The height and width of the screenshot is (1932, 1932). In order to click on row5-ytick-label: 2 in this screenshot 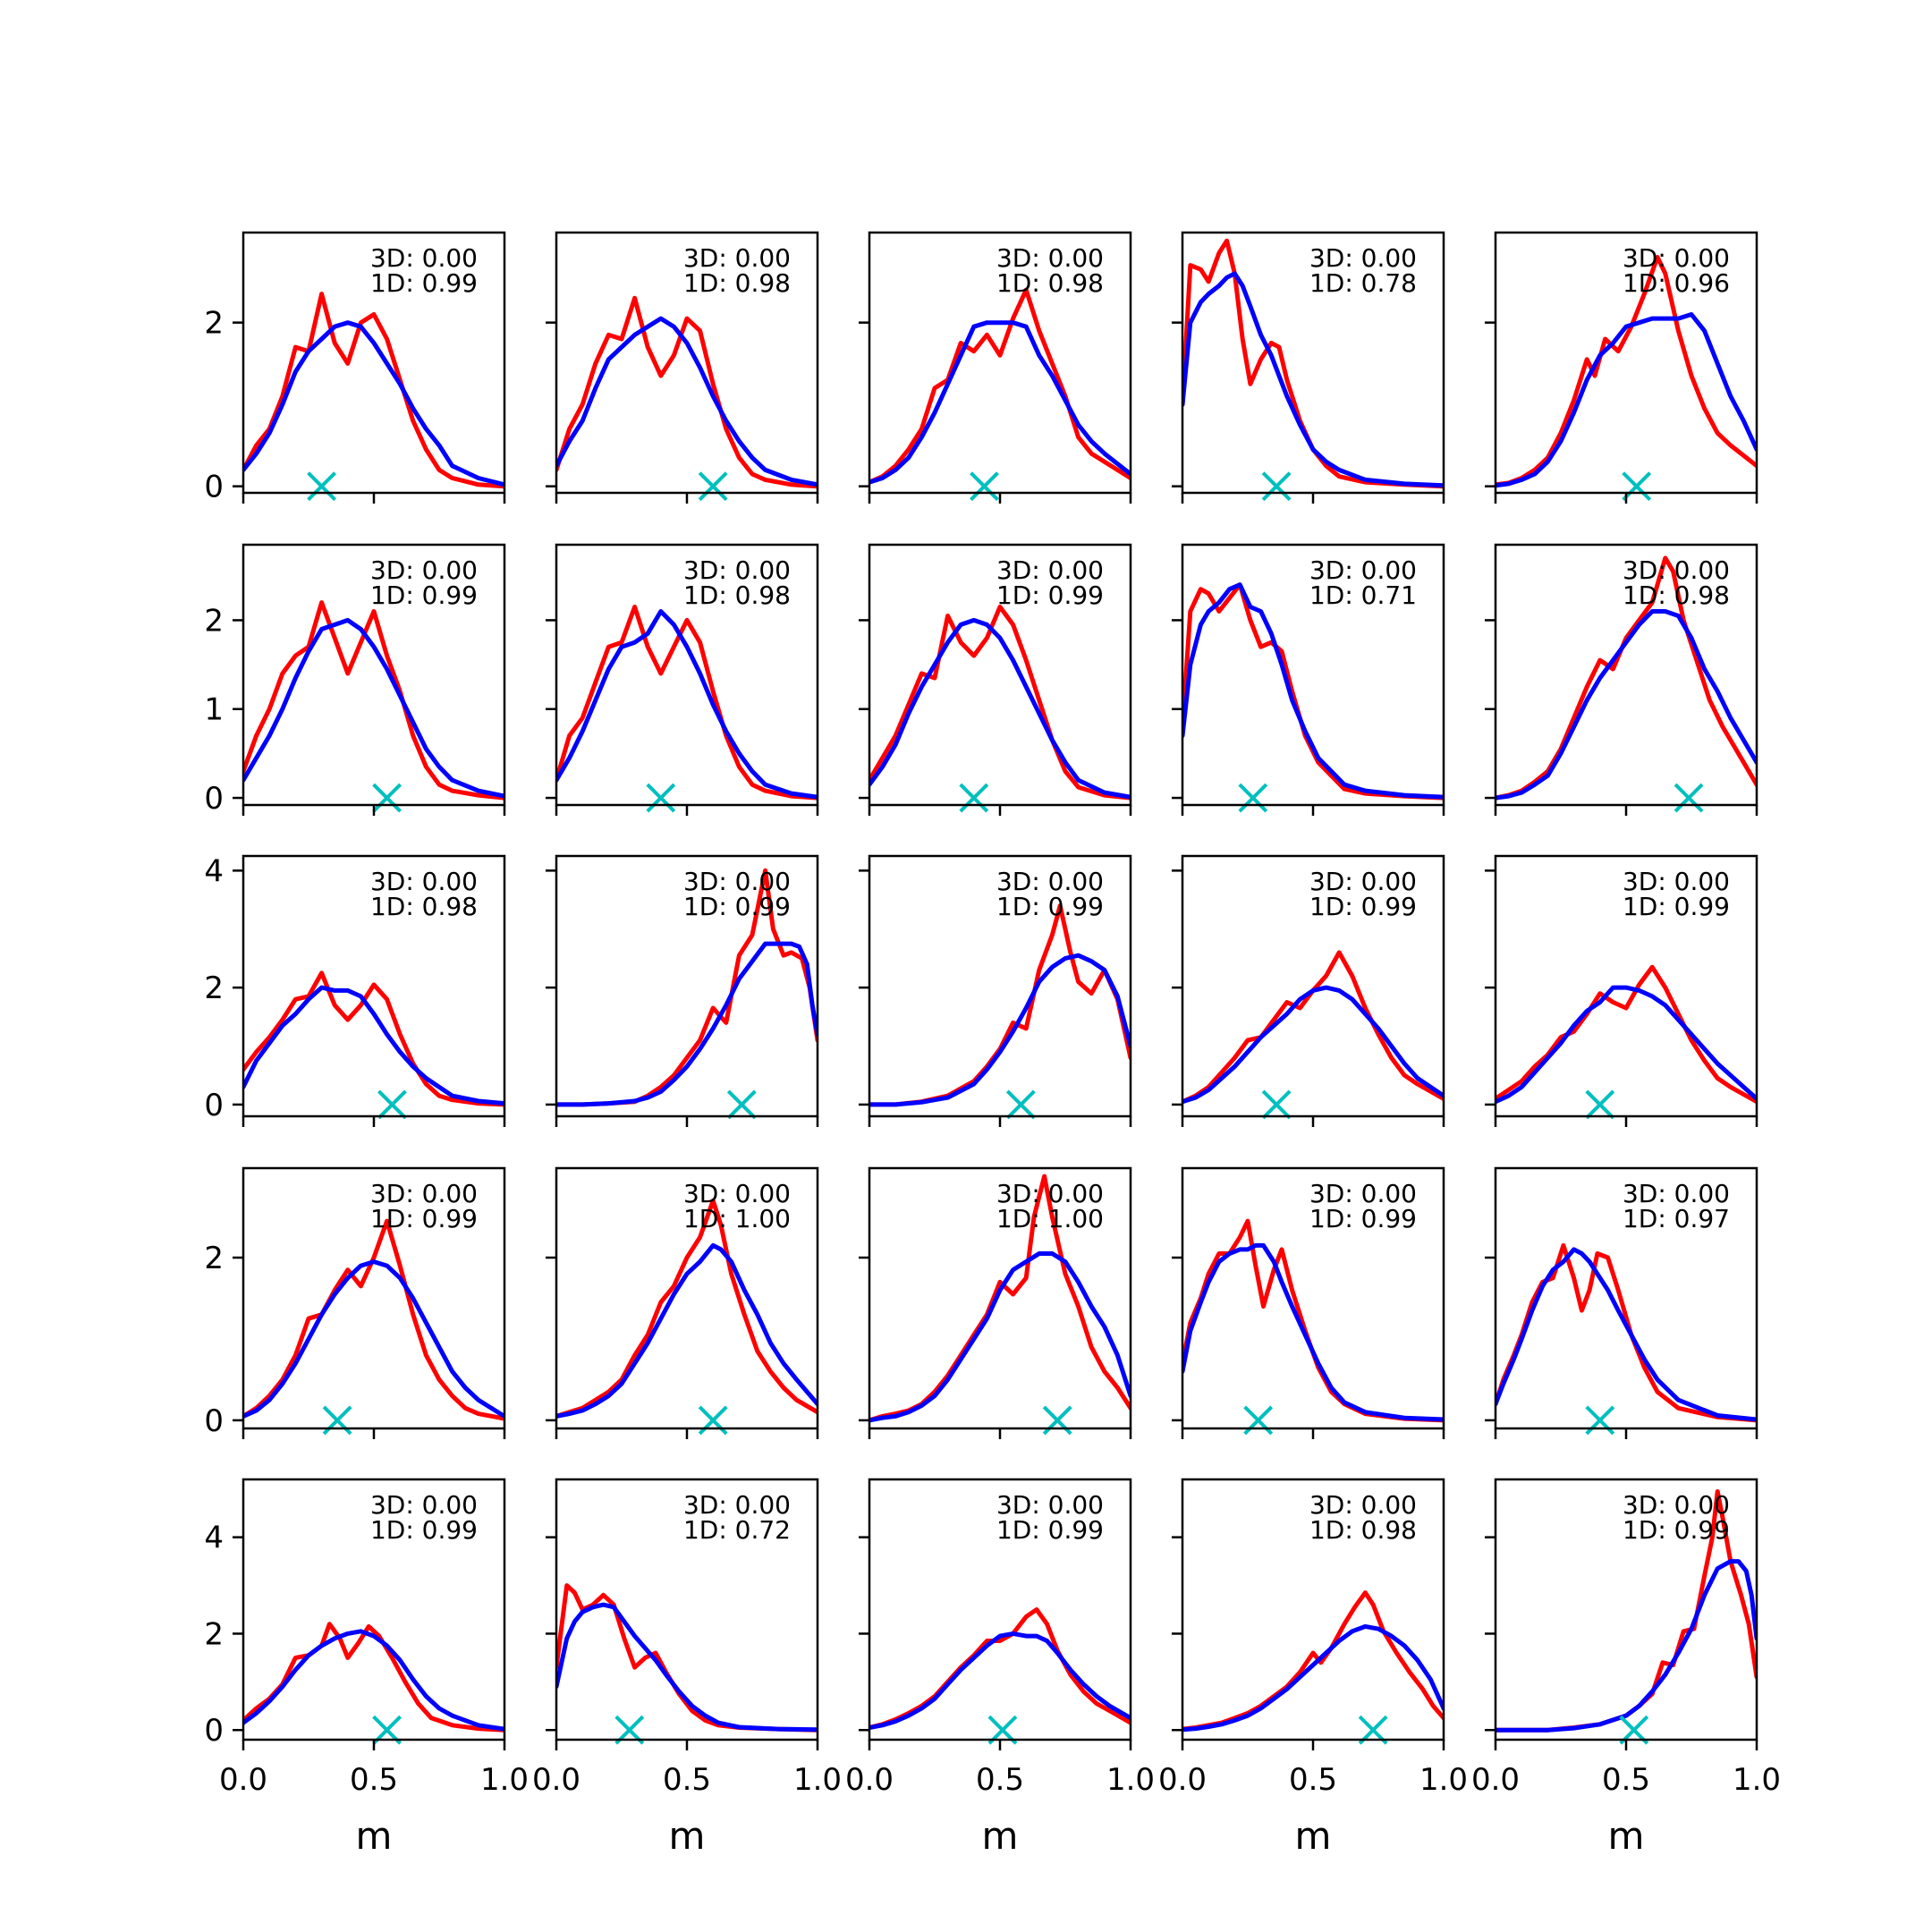, I will do `click(214, 1634)`.